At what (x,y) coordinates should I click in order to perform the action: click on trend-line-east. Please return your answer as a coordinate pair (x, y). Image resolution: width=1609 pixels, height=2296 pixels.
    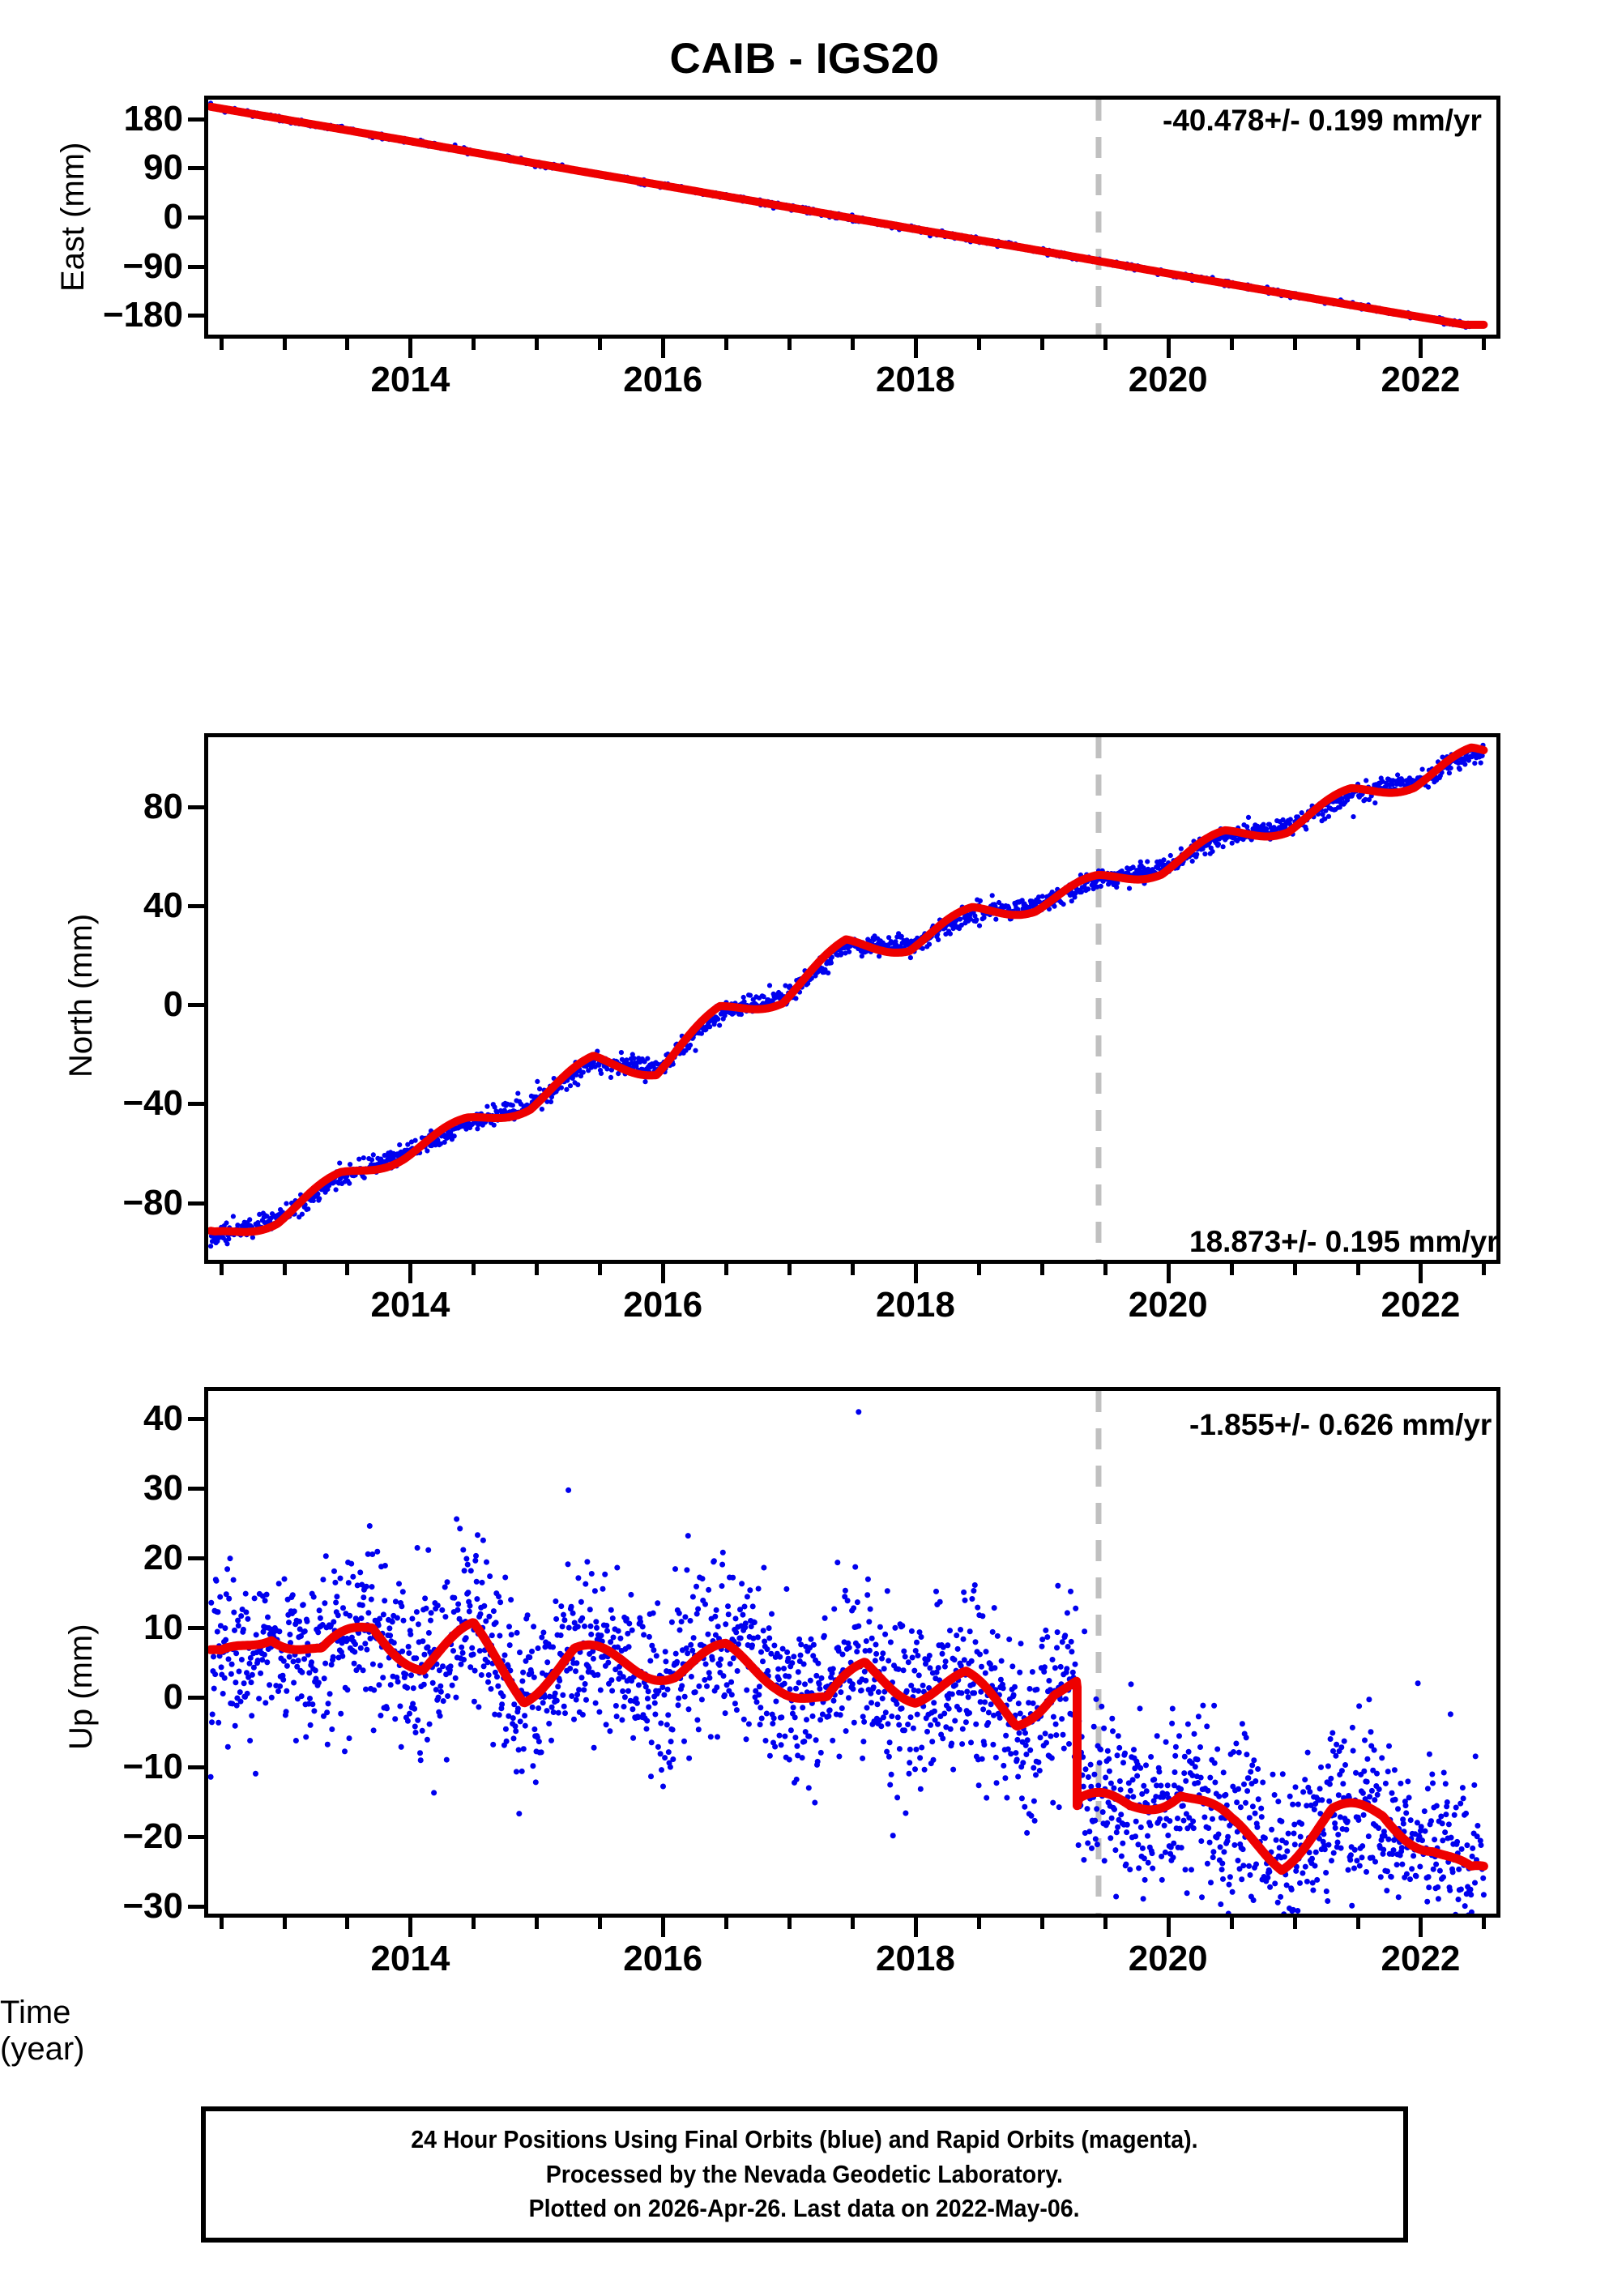
    Looking at the image, I should click on (848, 216).